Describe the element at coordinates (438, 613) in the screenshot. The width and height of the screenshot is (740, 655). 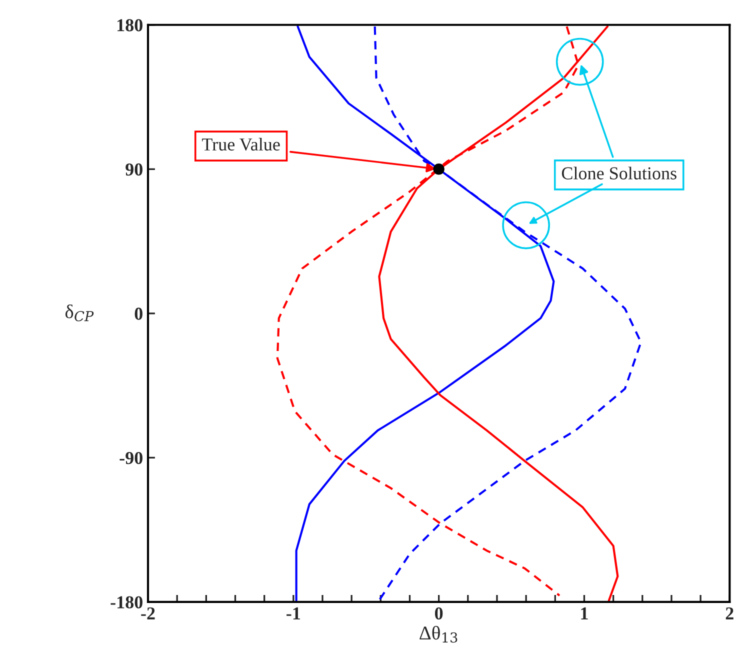
I see `x-tick-label: 0` at that location.